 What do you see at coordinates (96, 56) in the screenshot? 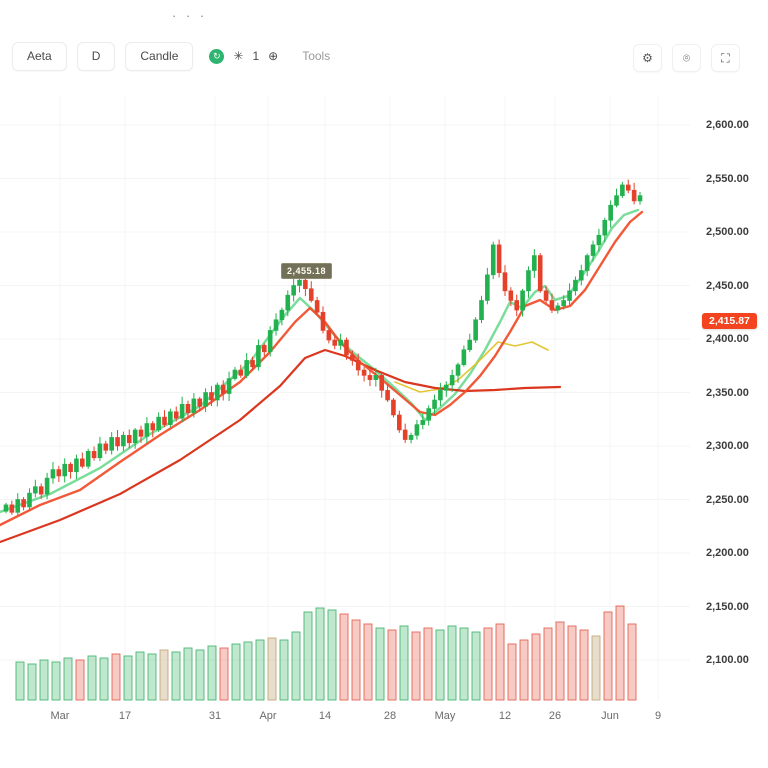
I see `interval-button: D` at bounding box center [96, 56].